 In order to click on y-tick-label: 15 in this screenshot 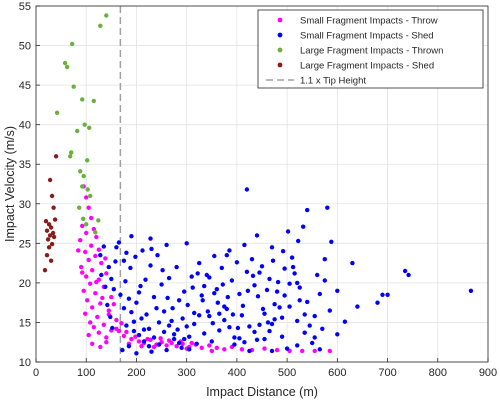, I will do `click(25, 323)`.